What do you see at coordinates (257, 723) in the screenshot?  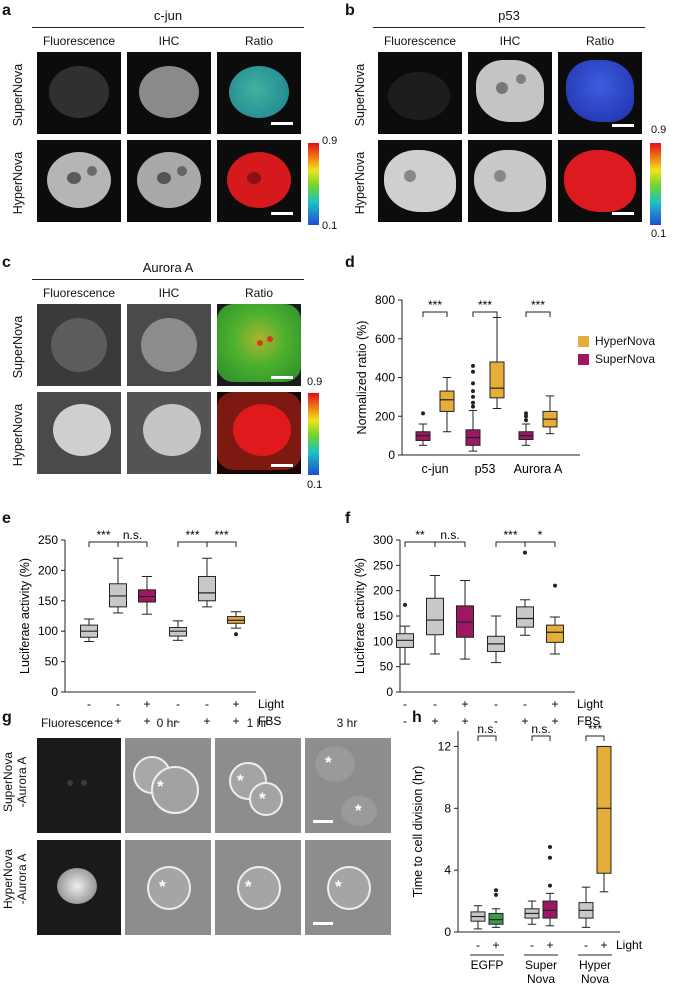 I see `panel-g-col-1hr: 1 hr` at bounding box center [257, 723].